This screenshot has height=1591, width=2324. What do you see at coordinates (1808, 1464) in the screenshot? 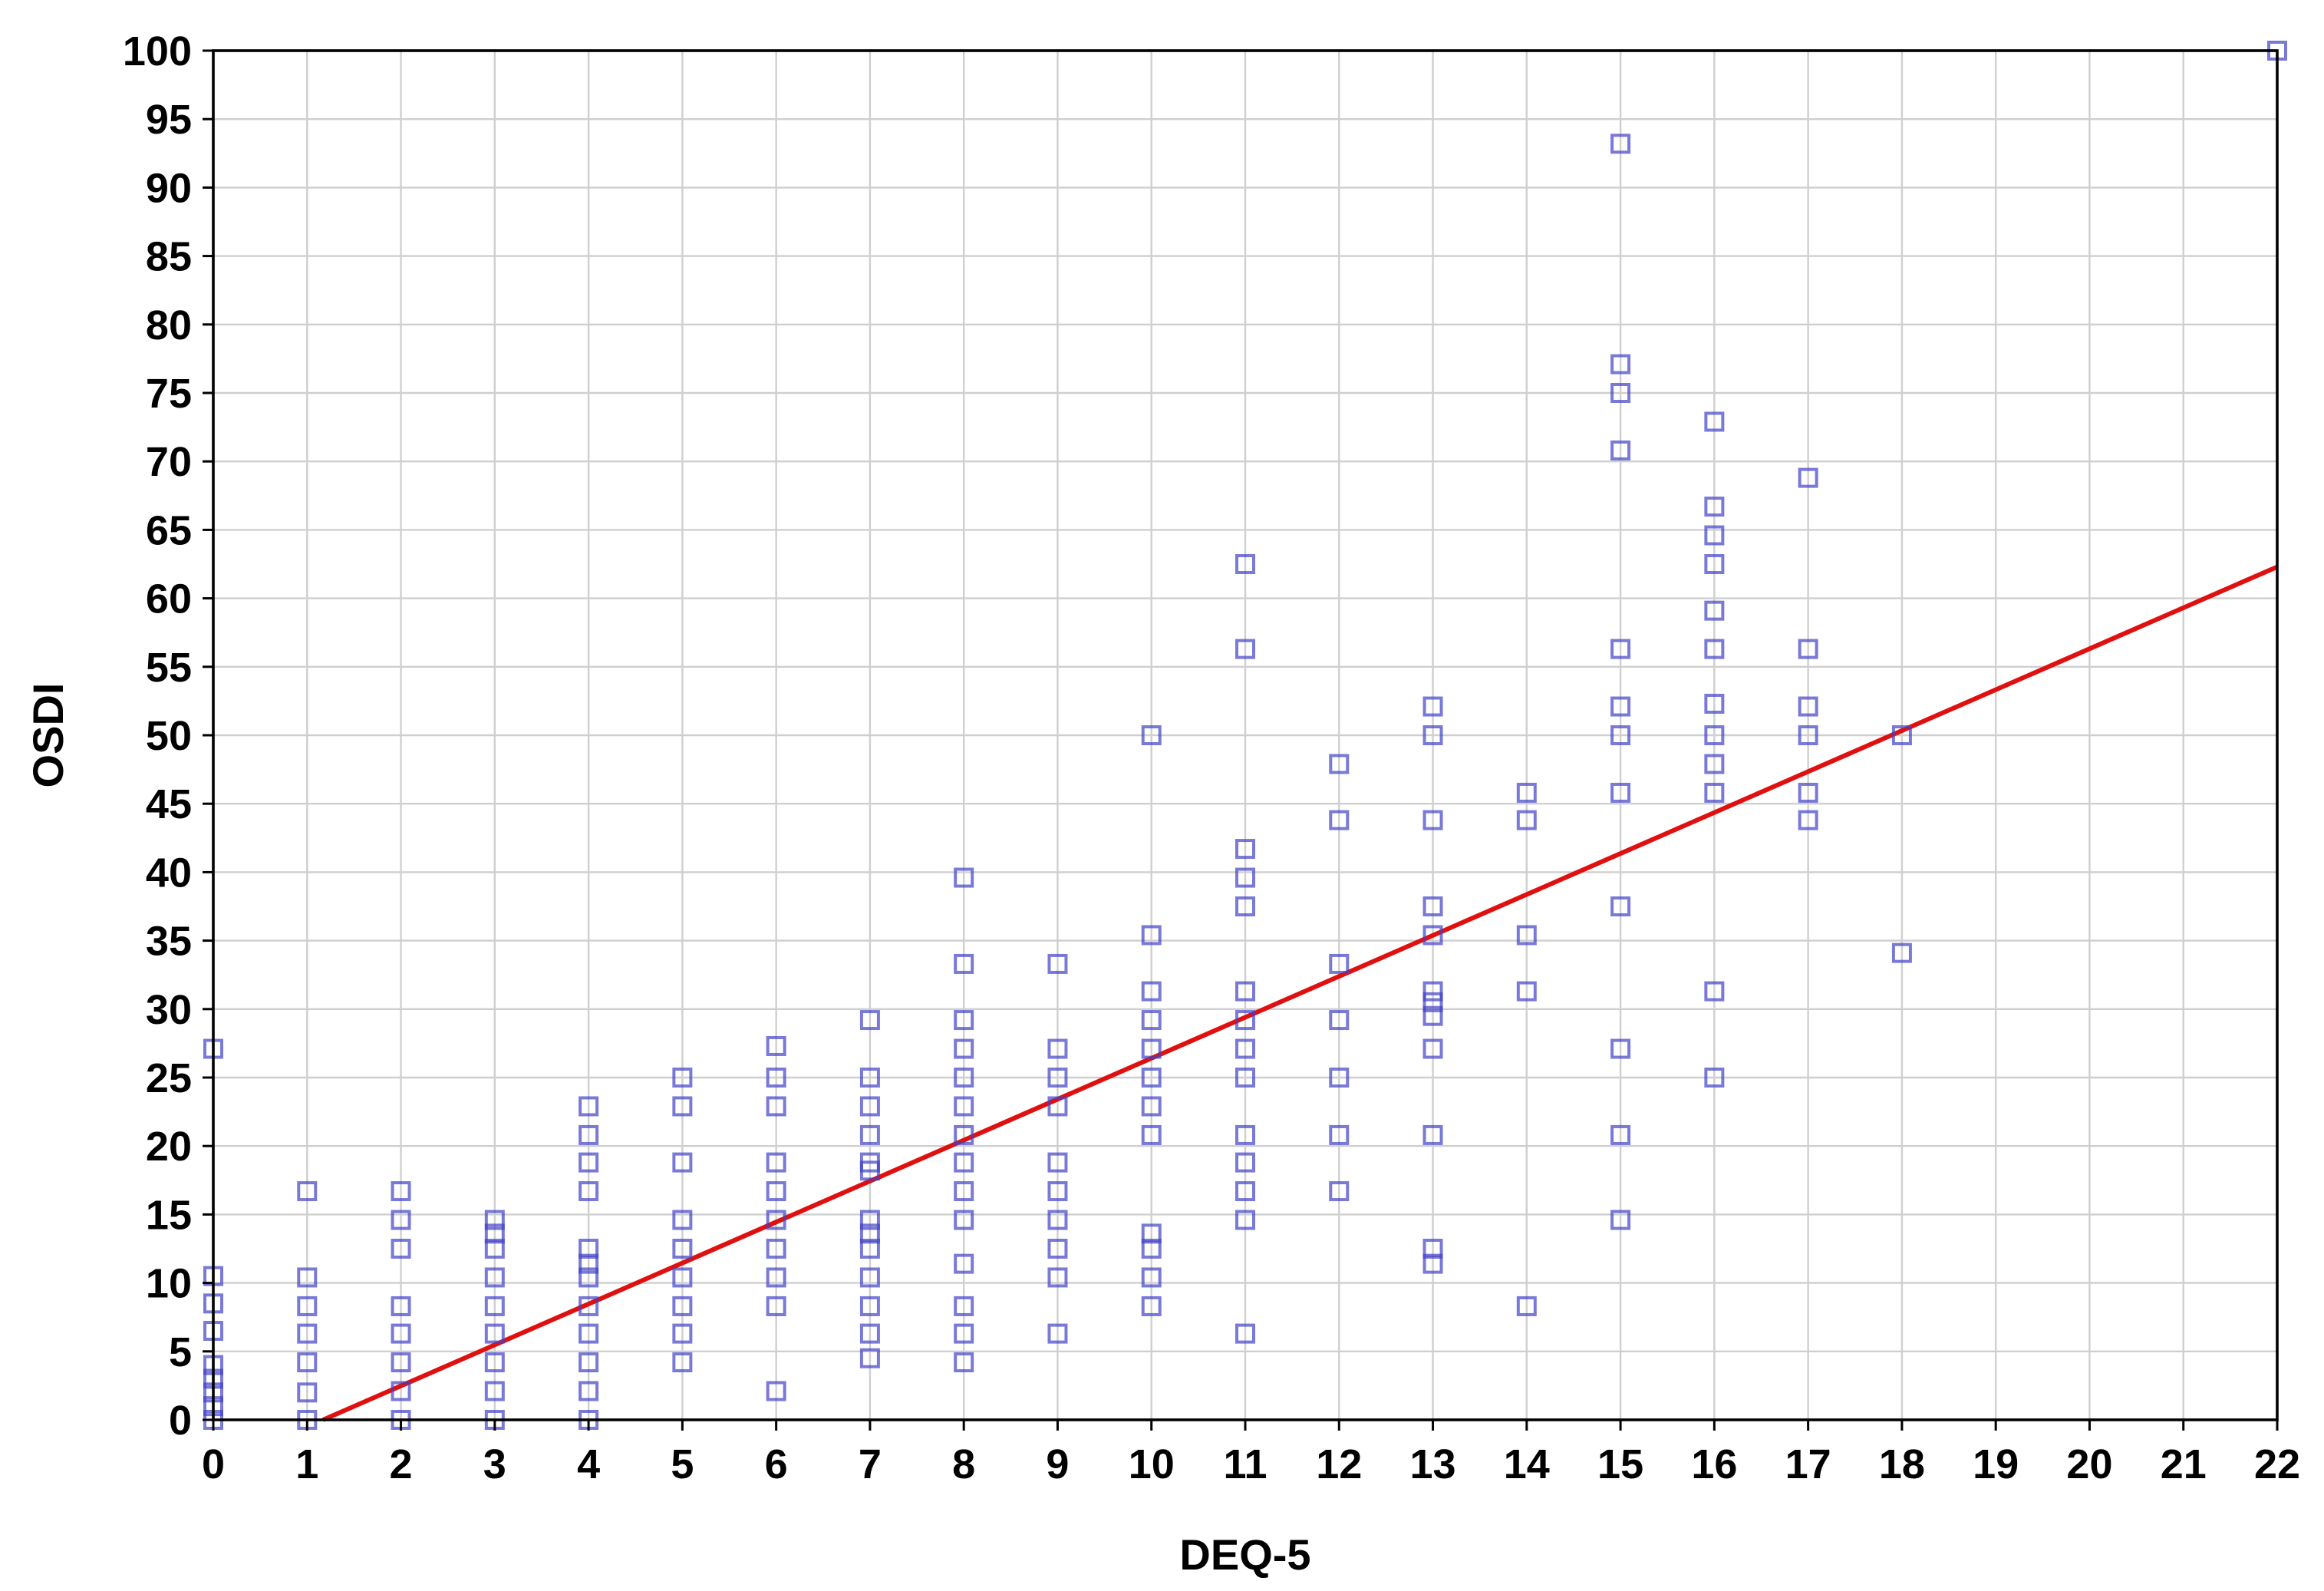
I see `x-tick-label: 17` at bounding box center [1808, 1464].